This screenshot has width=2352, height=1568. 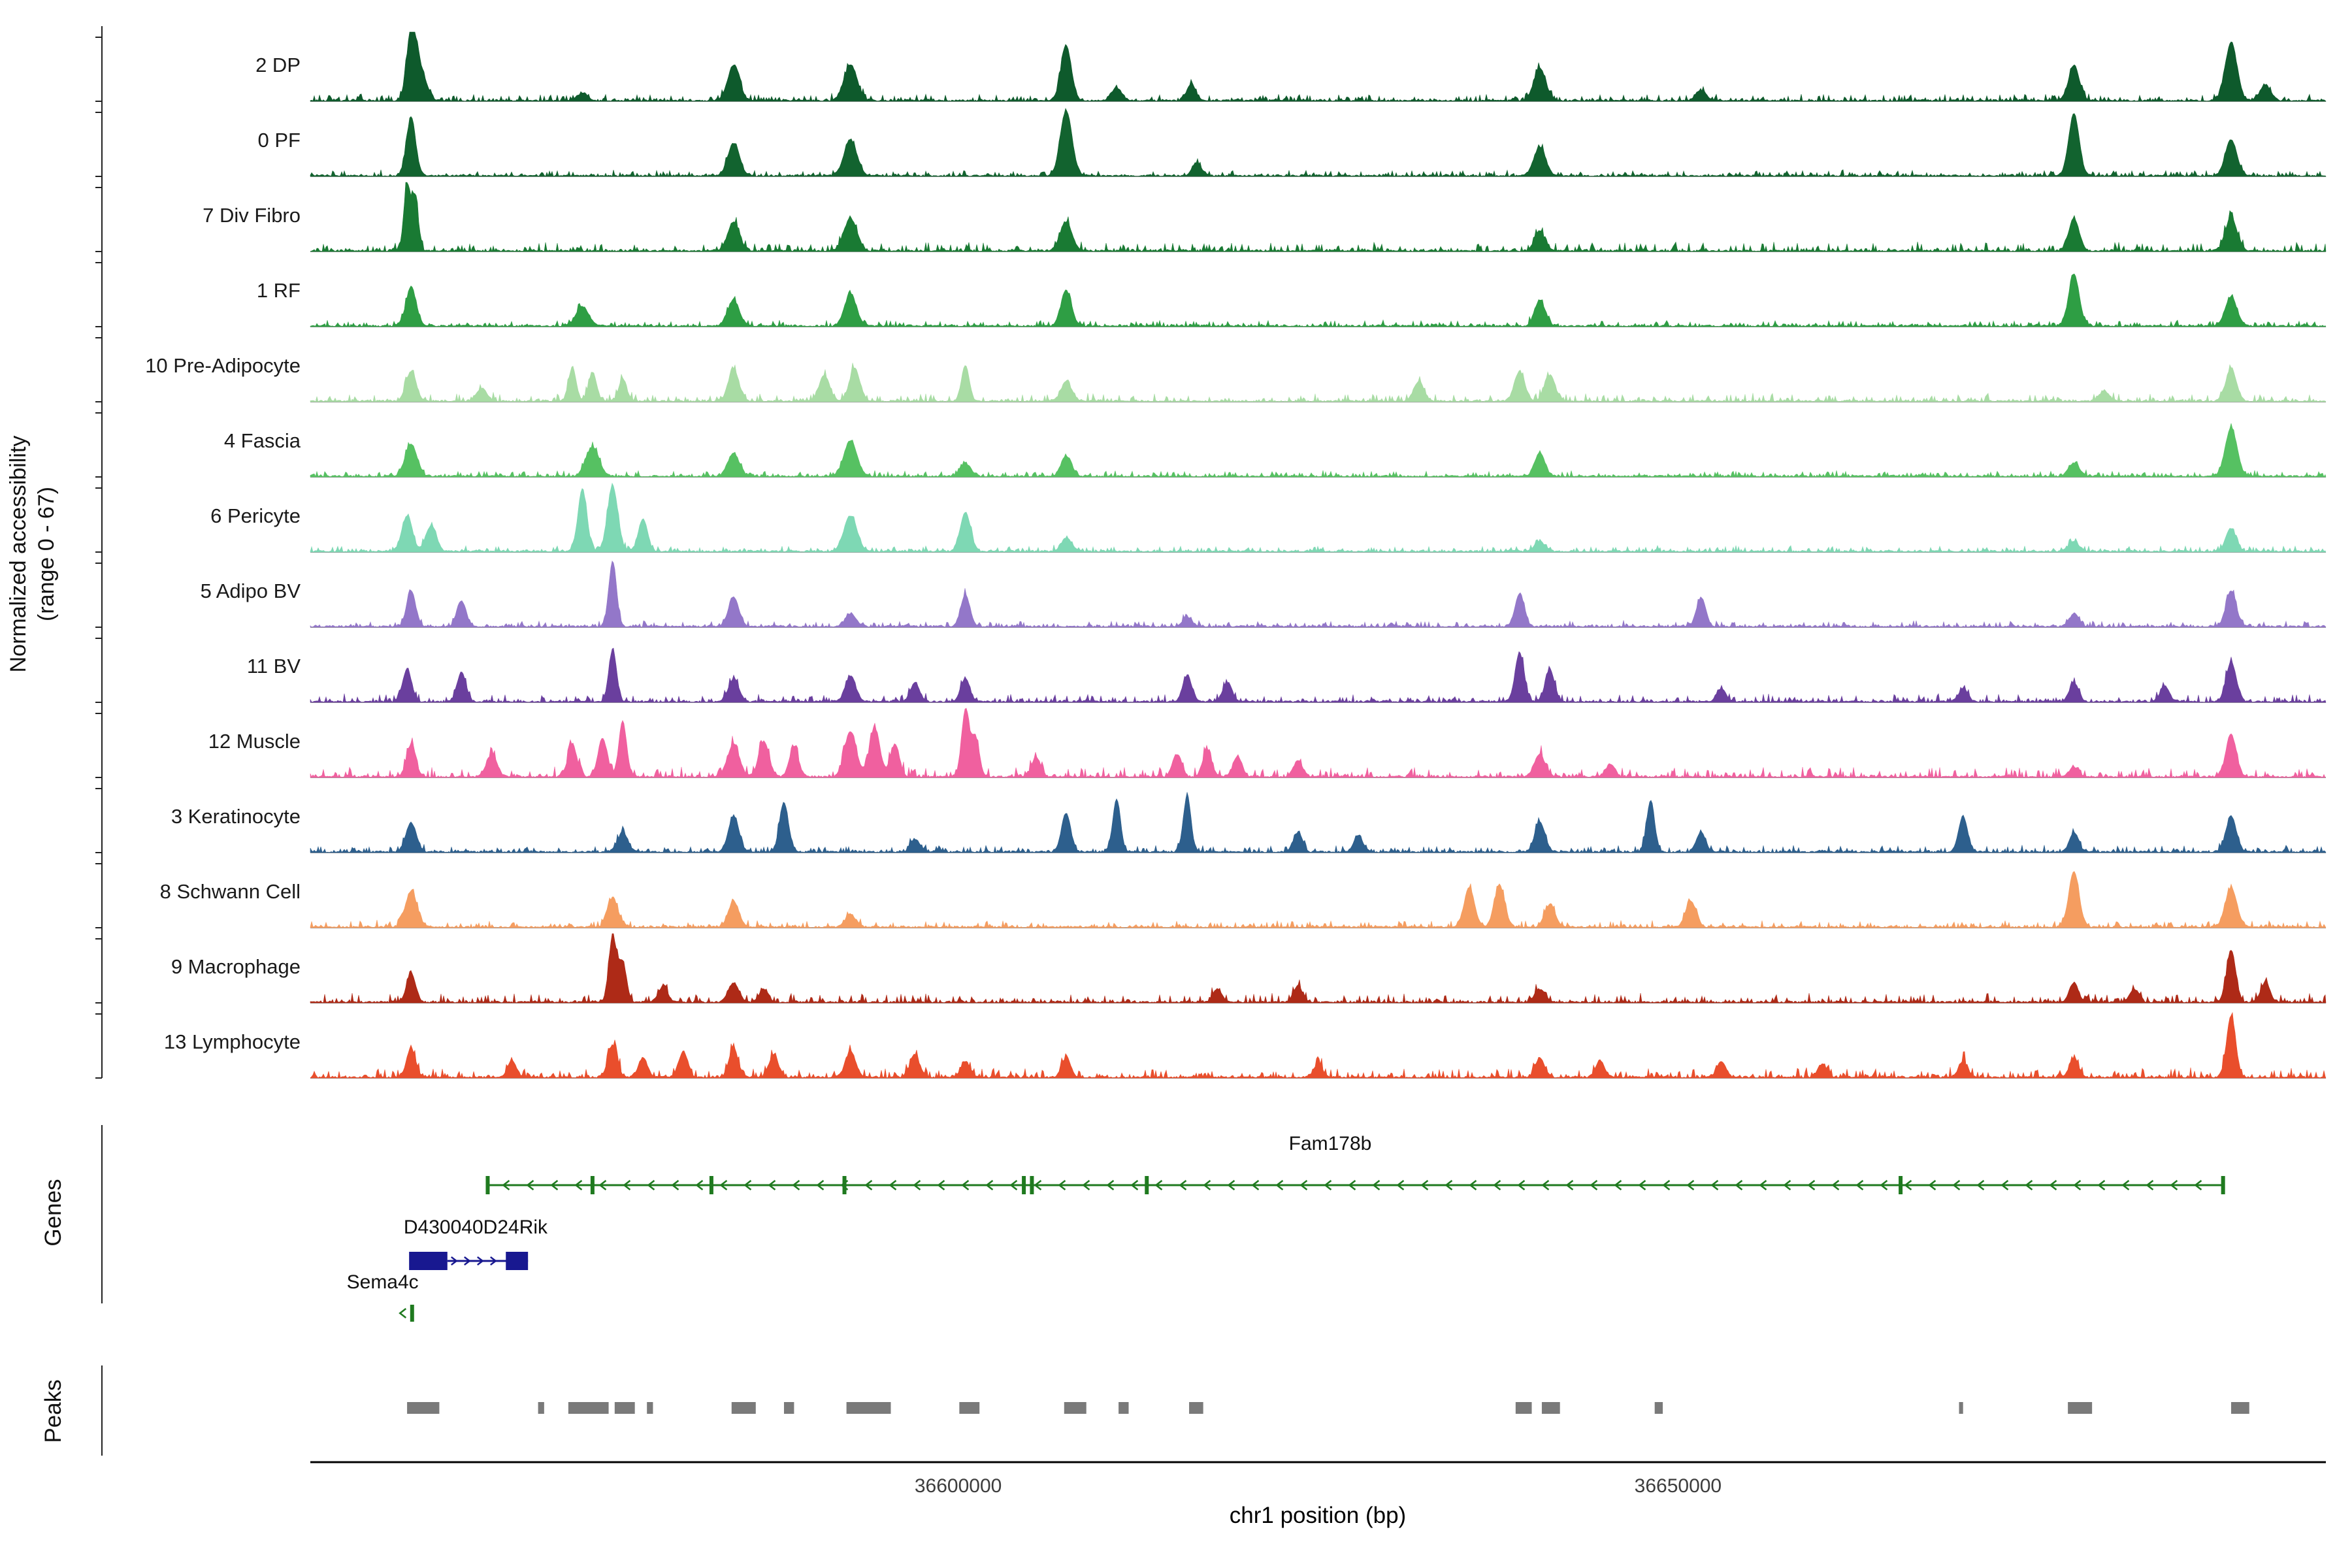 I want to click on track-label: 9 Macrophage, so click(x=236, y=966).